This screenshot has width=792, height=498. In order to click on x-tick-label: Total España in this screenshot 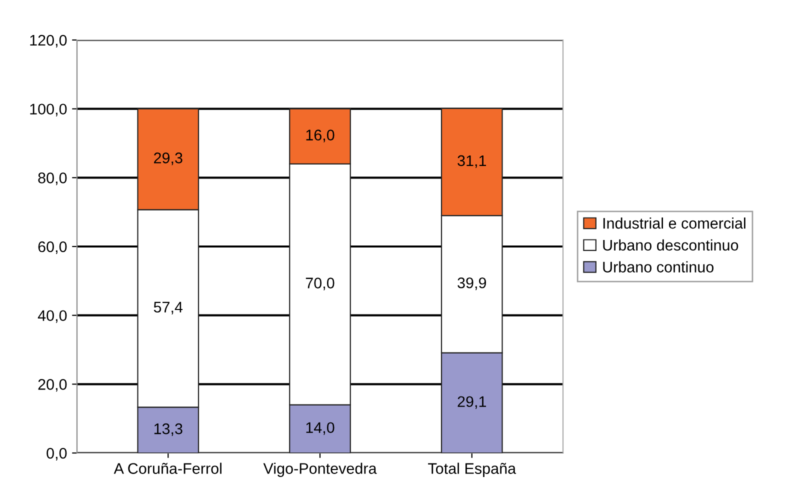, I will do `click(472, 469)`.